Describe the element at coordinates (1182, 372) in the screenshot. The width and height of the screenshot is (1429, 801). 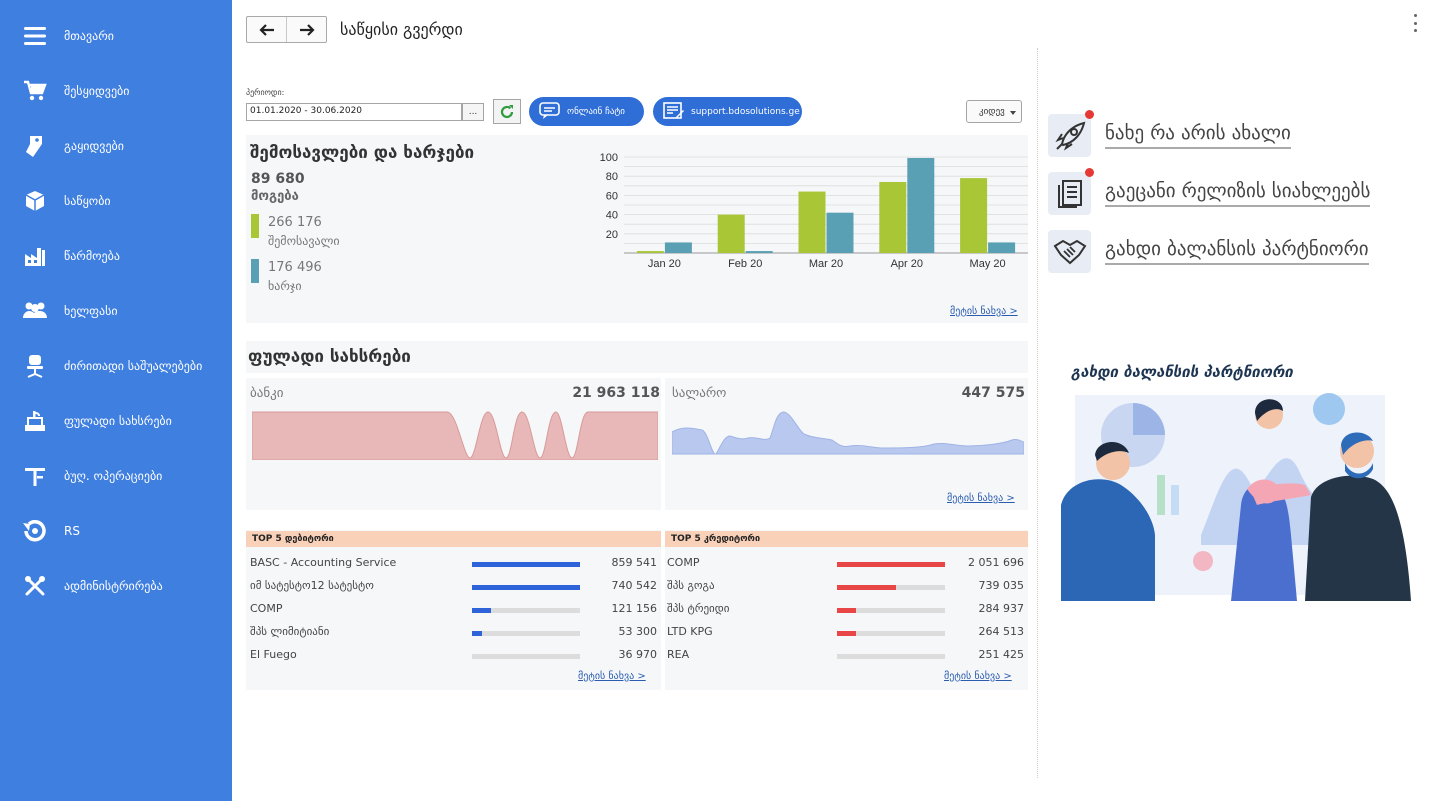
I see `promo-title: გახდი ბალანსის პარტნიორი` at that location.